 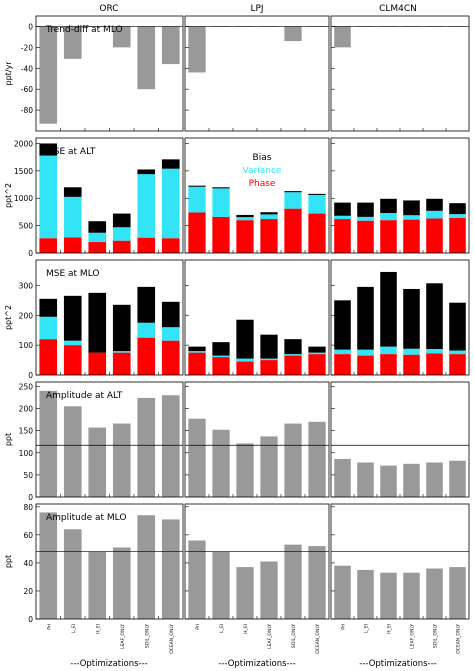 What do you see at coordinates (99, 197) in the screenshot?
I see `panel-mse_alt-orc: 0 500 1000 1500 2000 MSE at ALT` at bounding box center [99, 197].